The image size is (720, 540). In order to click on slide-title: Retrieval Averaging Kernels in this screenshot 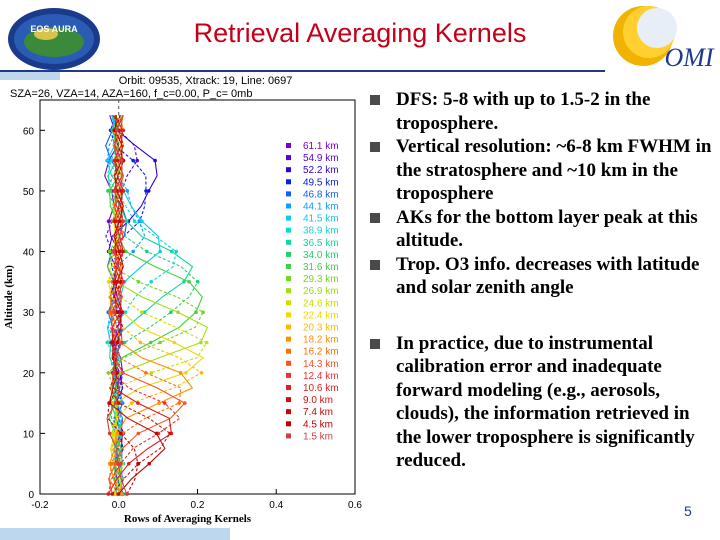, I will do `click(360, 33)`.